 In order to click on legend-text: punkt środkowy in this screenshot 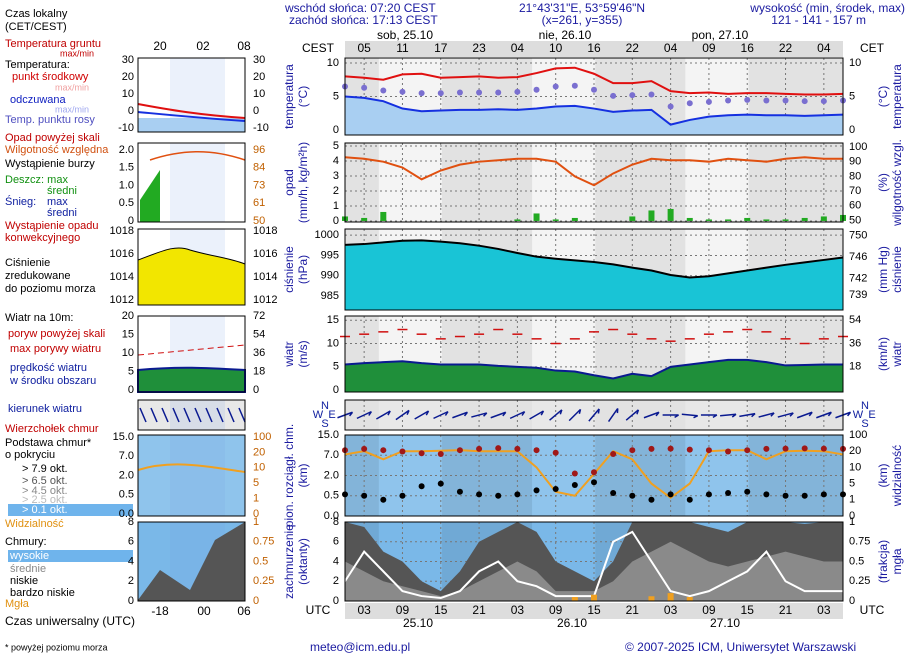, I will do `click(50, 77)`.